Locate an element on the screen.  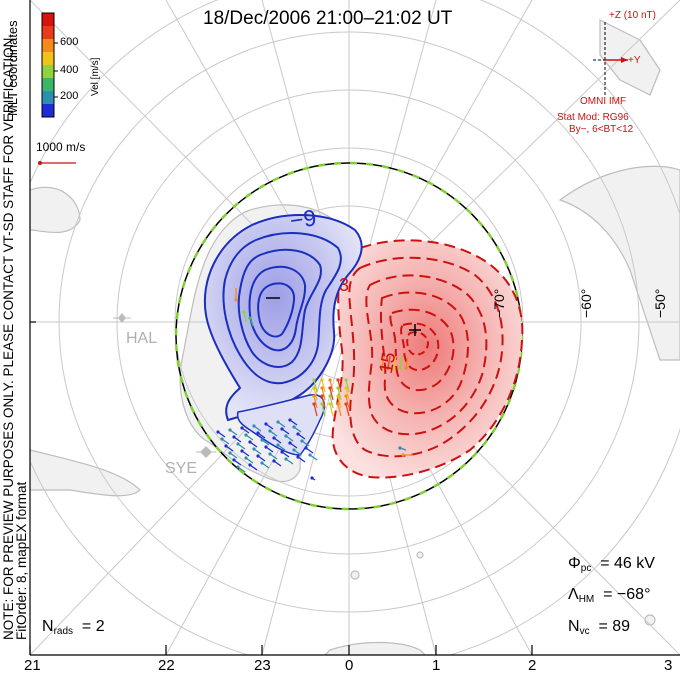
mlt-tick: 22 is located at coordinates (166, 665).